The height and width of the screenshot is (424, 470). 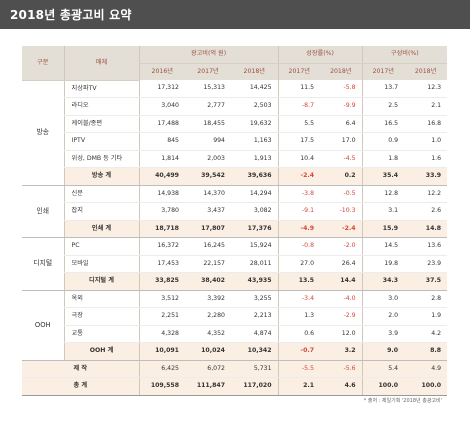 What do you see at coordinates (383, 71) in the screenshot?
I see `header-share-2017: 2017년` at bounding box center [383, 71].